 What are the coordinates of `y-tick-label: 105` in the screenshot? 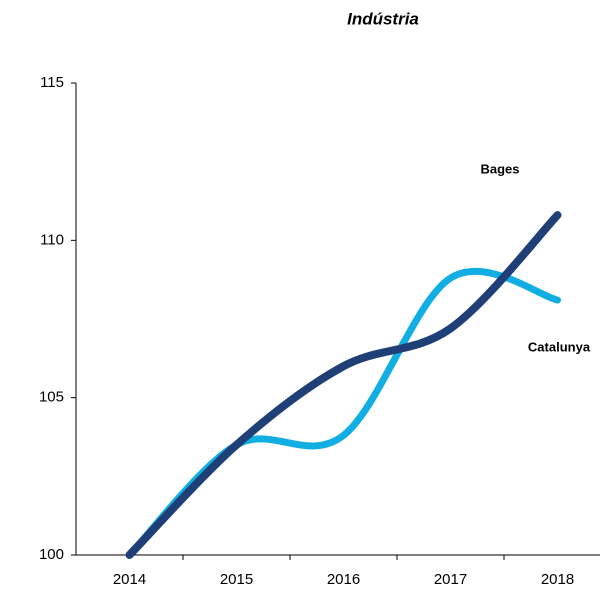 It's located at (51, 397).